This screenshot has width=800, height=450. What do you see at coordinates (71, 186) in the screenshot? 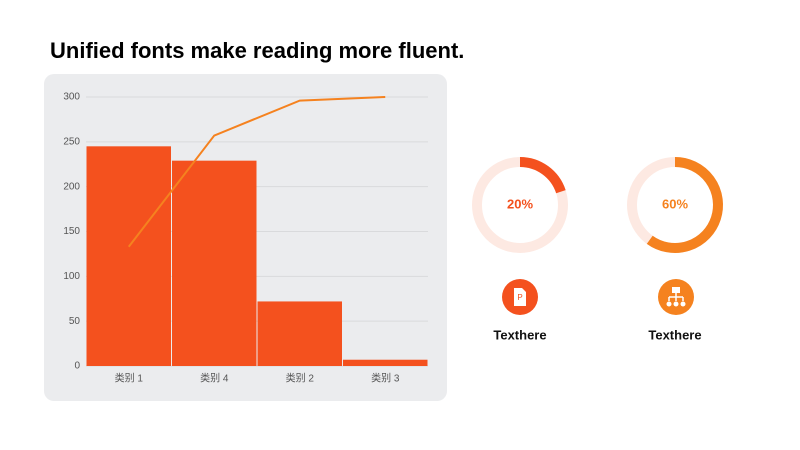
I see `y-tick-label: 200` at bounding box center [71, 186].